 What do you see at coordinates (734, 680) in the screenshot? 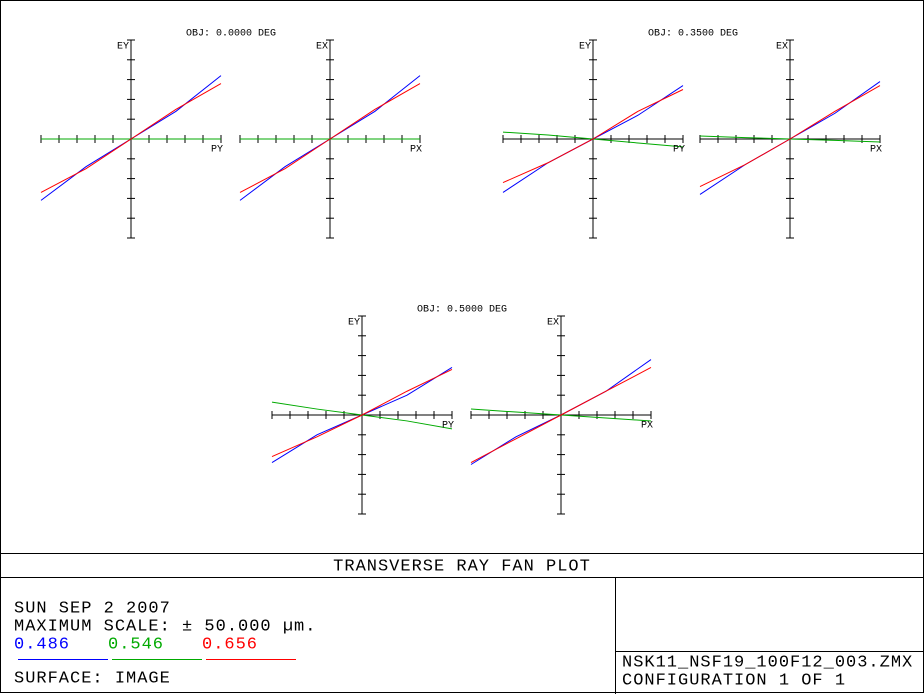
I see `configuration: CONFIGURATION 1 OF 1` at bounding box center [734, 680].